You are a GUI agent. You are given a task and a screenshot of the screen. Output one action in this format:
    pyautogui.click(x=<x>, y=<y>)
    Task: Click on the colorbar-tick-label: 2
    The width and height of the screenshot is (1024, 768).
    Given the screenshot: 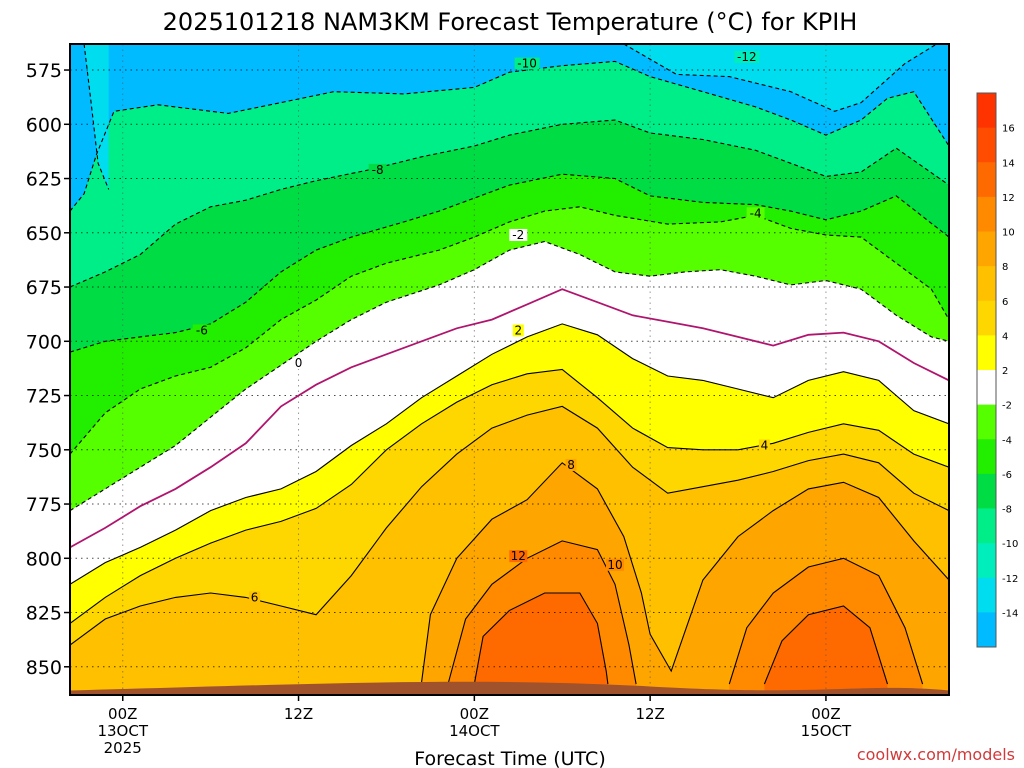 What is the action you would take?
    pyautogui.click(x=1005, y=371)
    